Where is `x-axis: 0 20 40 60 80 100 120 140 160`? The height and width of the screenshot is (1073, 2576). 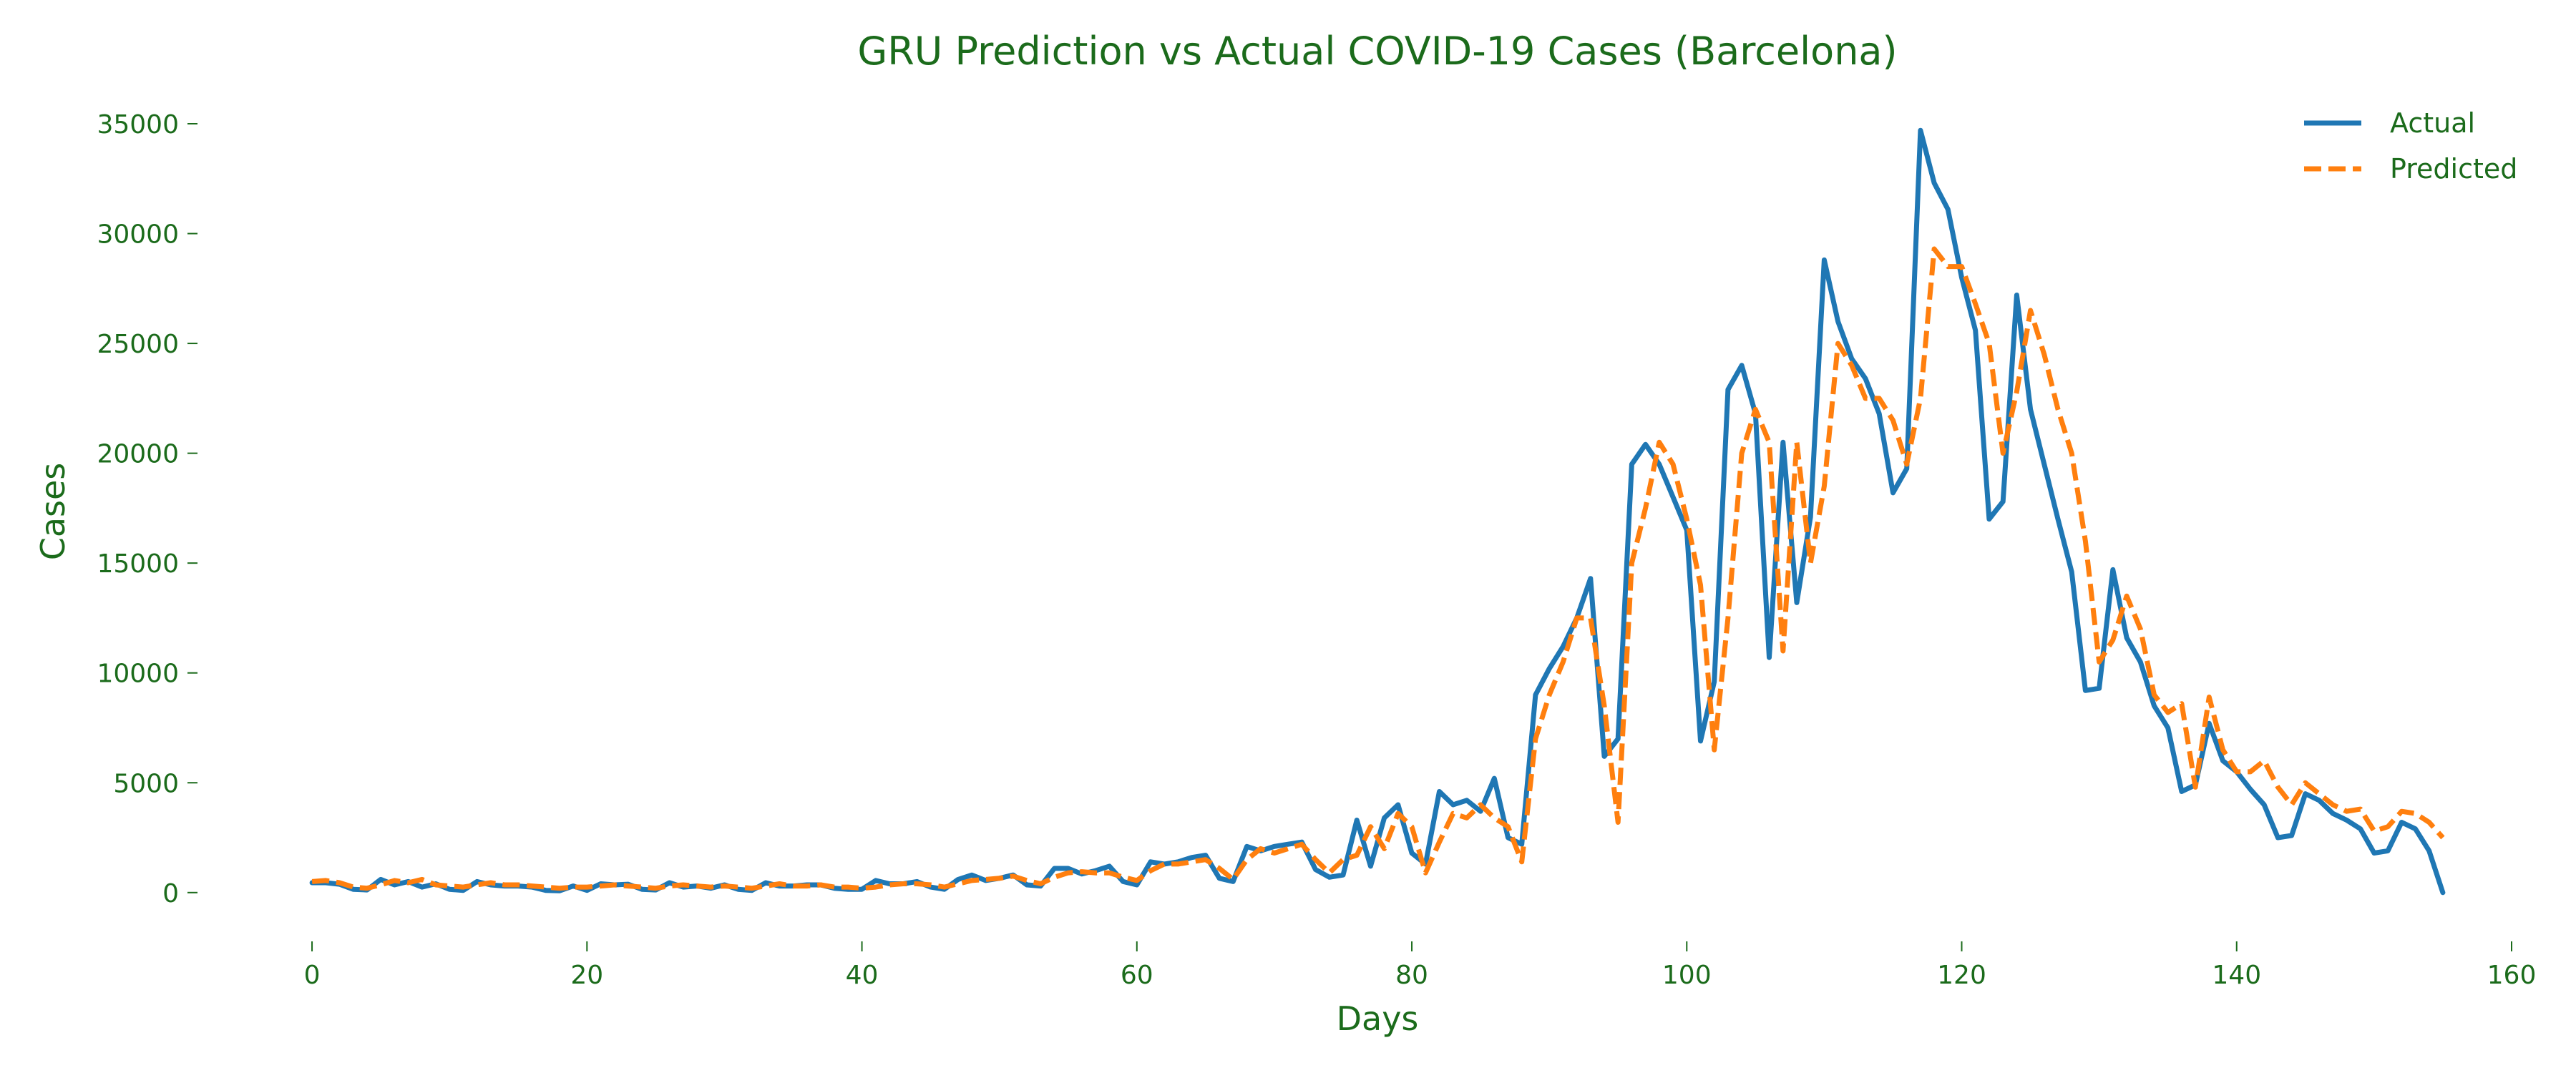 x-axis: 0 20 40 60 80 100 120 140 160 is located at coordinates (1420, 965).